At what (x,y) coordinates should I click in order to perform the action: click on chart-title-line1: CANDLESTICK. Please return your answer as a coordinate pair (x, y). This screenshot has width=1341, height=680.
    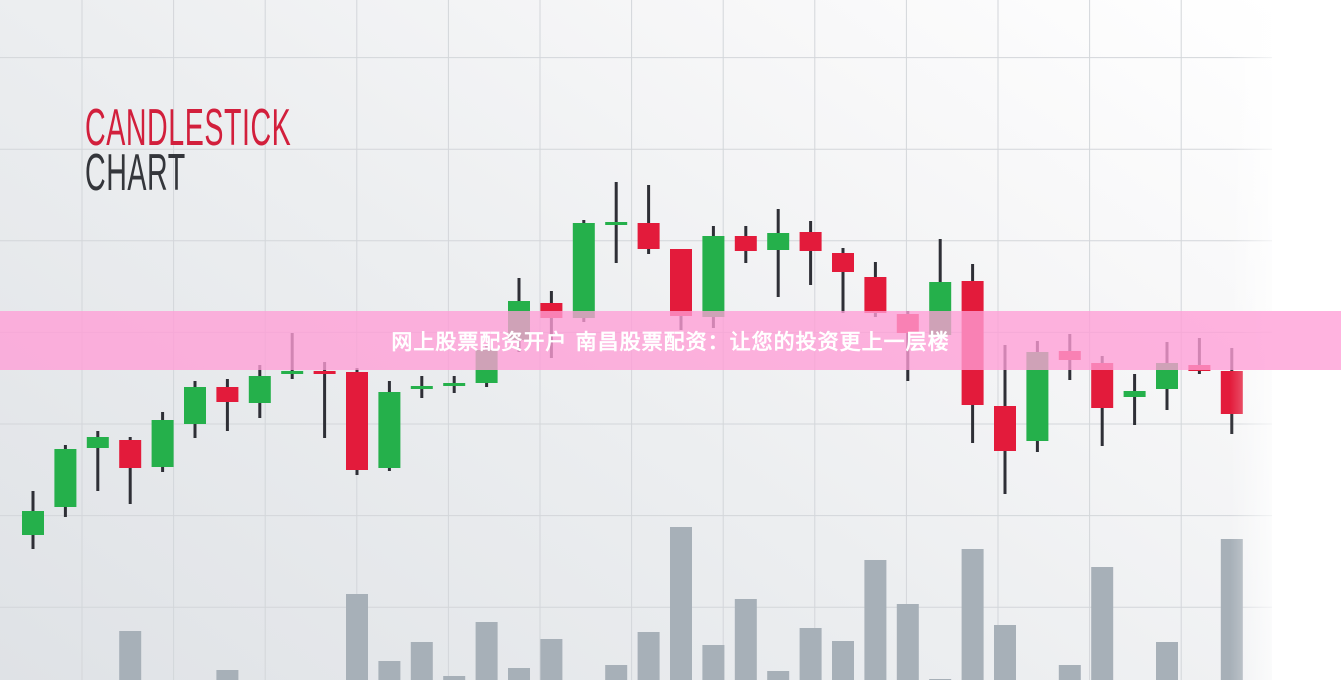
    Looking at the image, I should click on (188, 128).